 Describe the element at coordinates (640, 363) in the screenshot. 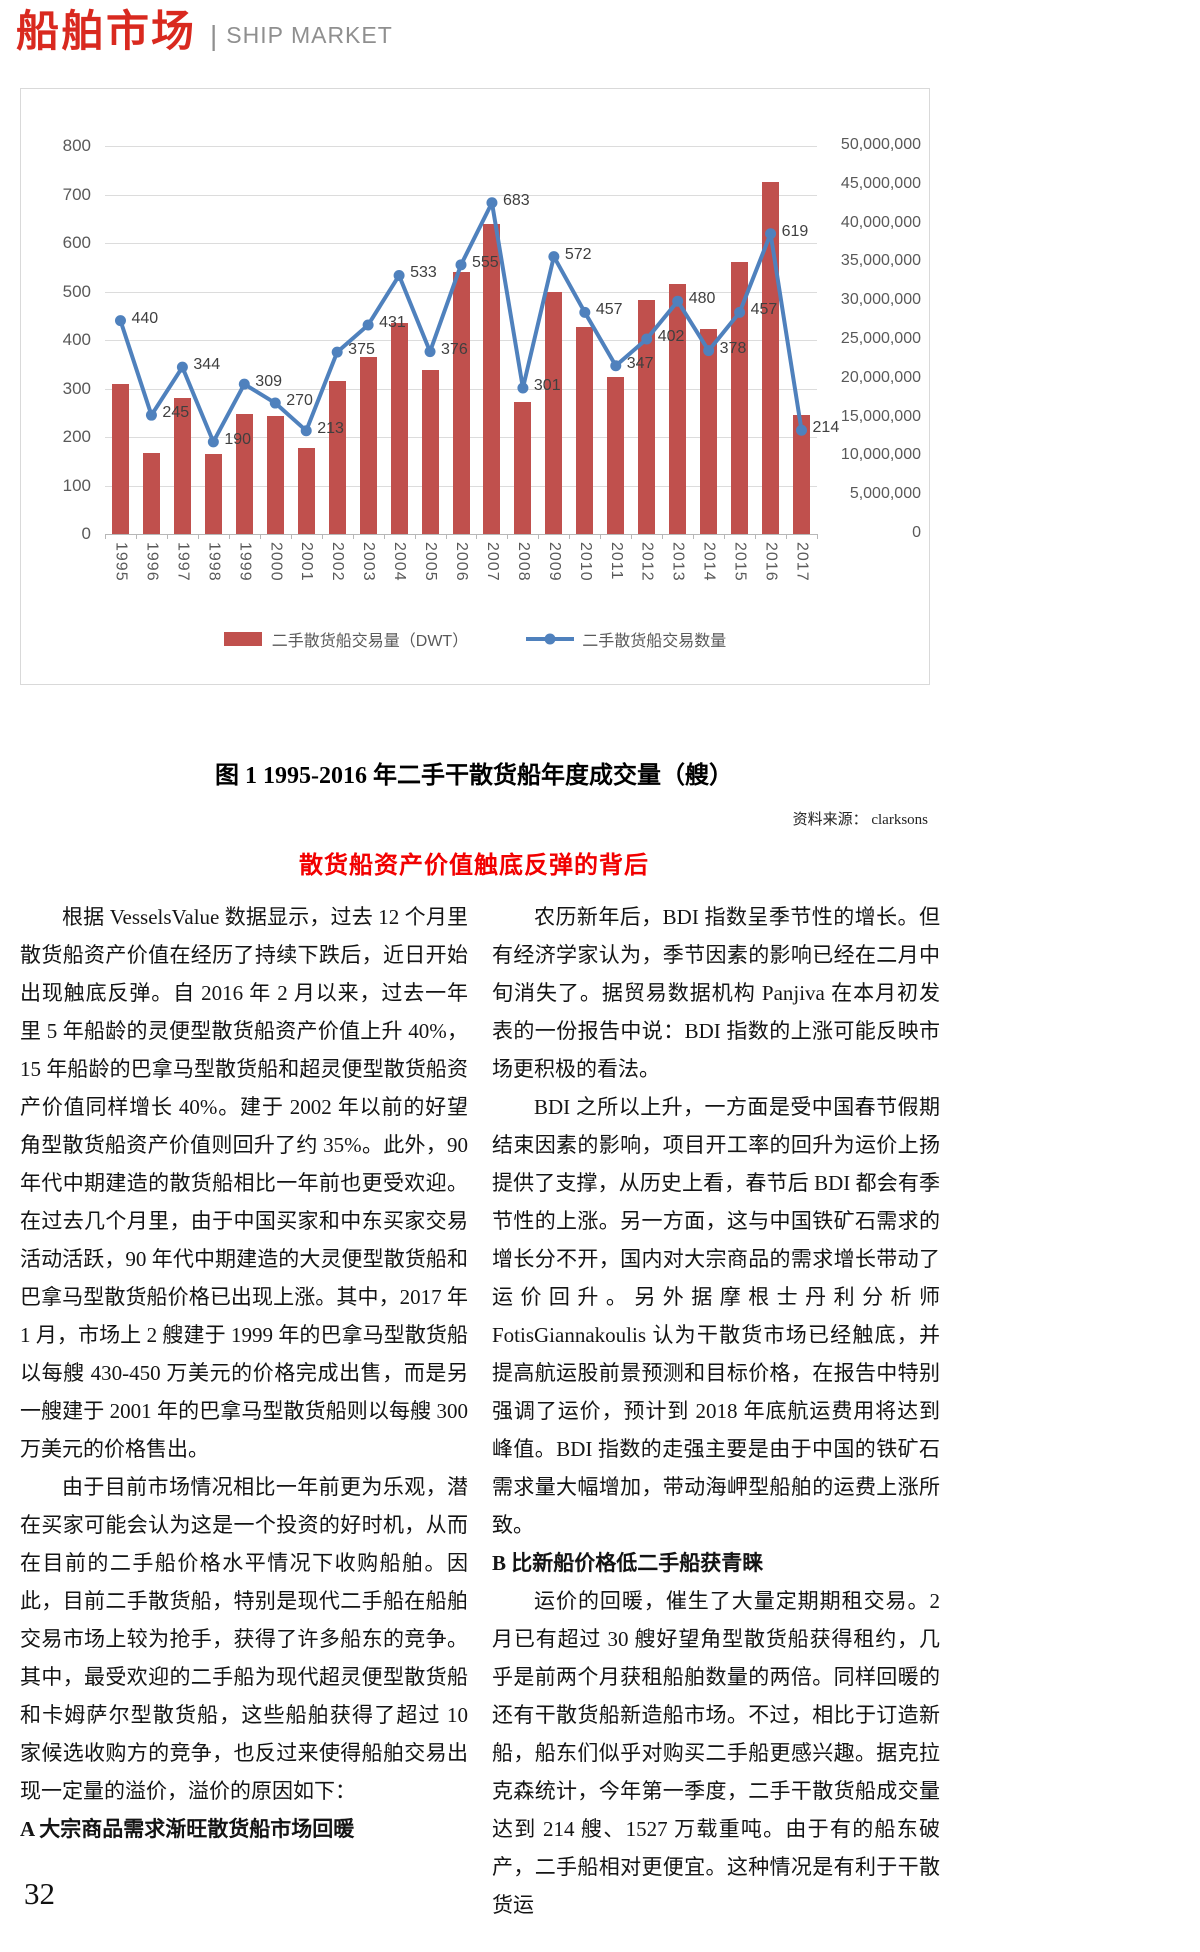

I see `data-label: 347` at that location.